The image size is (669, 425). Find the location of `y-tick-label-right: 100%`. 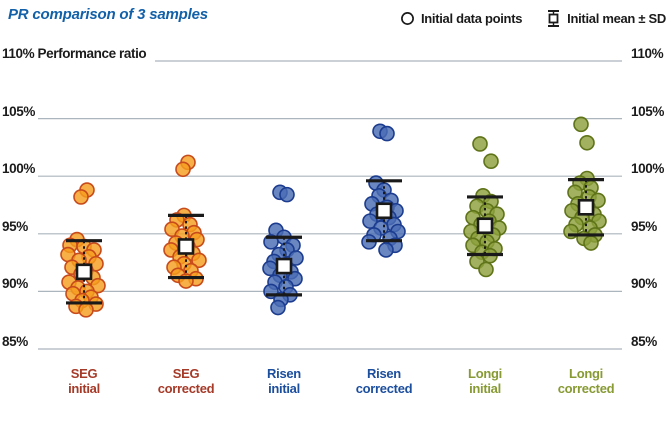

y-tick-label-right: 100% is located at coordinates (647, 169).